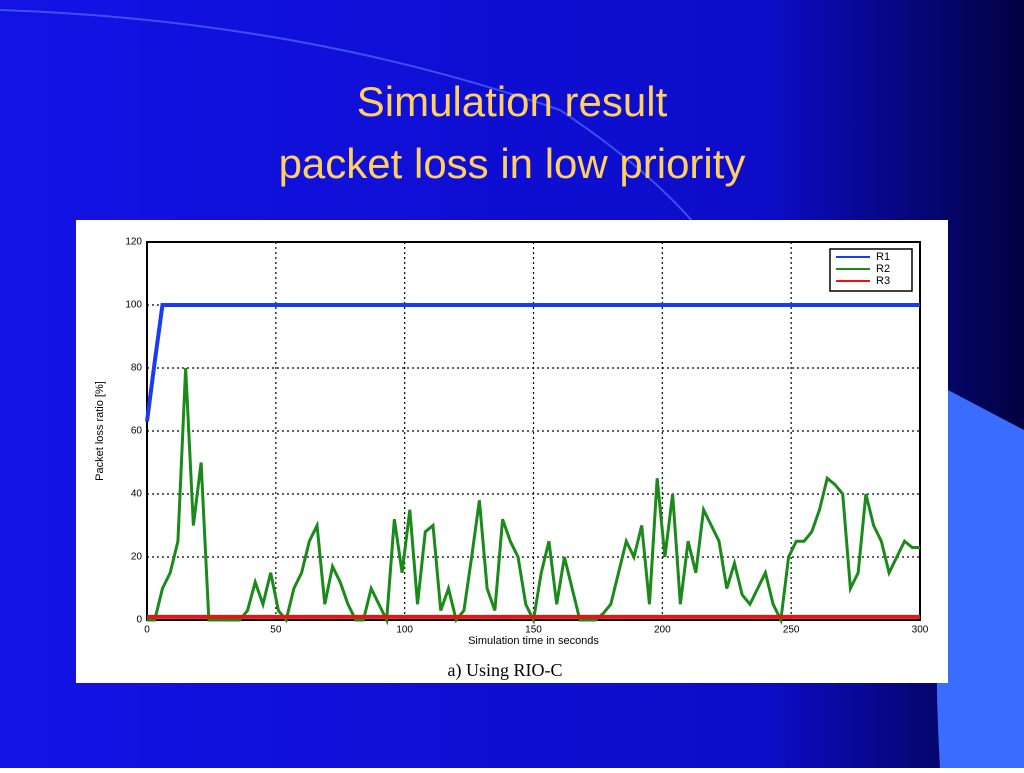  I want to click on y-tick-label: 80, so click(137, 368).